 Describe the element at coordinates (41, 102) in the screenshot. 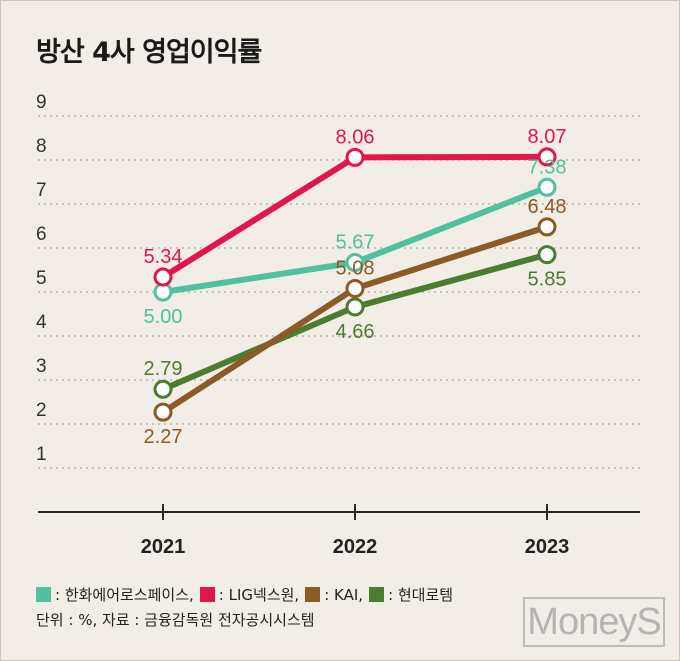

I see `y-tick-label-9: 9` at that location.